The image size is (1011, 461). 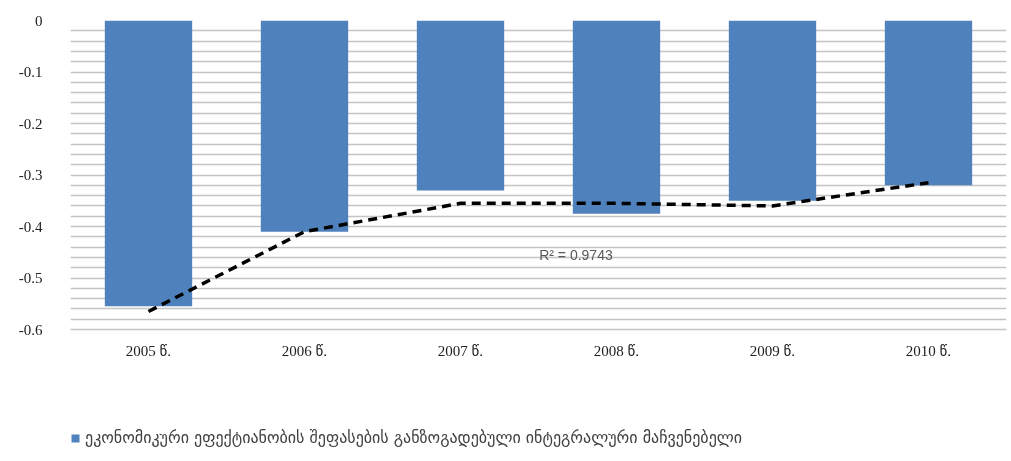 What do you see at coordinates (576, 255) in the screenshot?
I see `annotation: R² = 0.9743` at bounding box center [576, 255].